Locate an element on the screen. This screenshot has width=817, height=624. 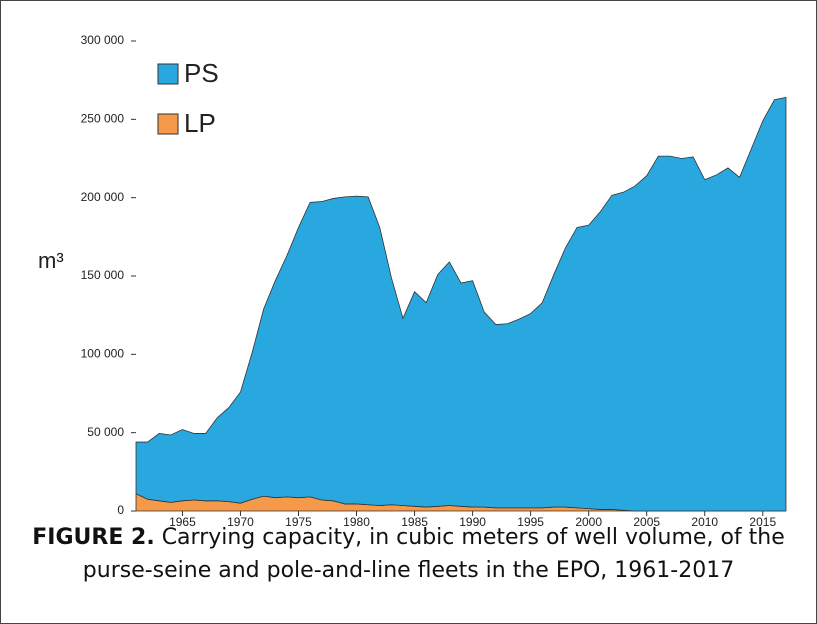
x-tick-label: 1965 is located at coordinates (182, 522).